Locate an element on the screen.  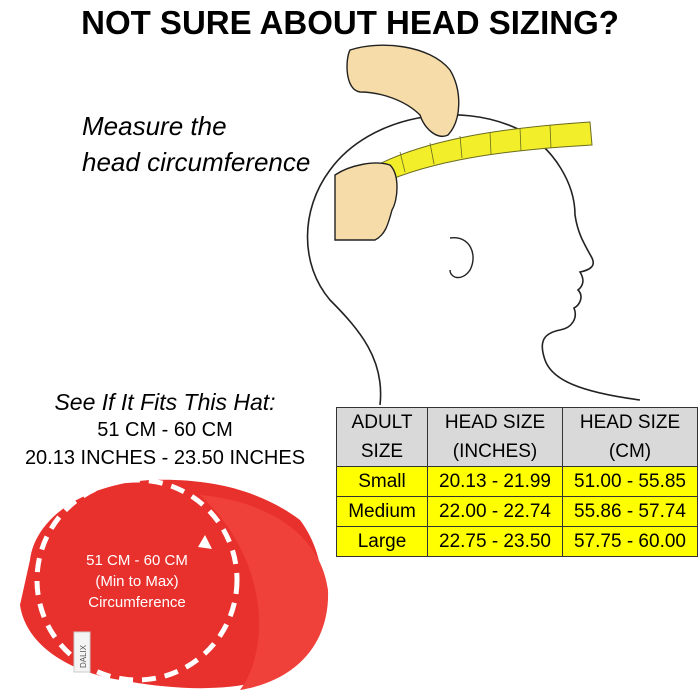
table-row: Medium 22.00 - 22.74 55.86 - 57.74 is located at coordinates (517, 511).